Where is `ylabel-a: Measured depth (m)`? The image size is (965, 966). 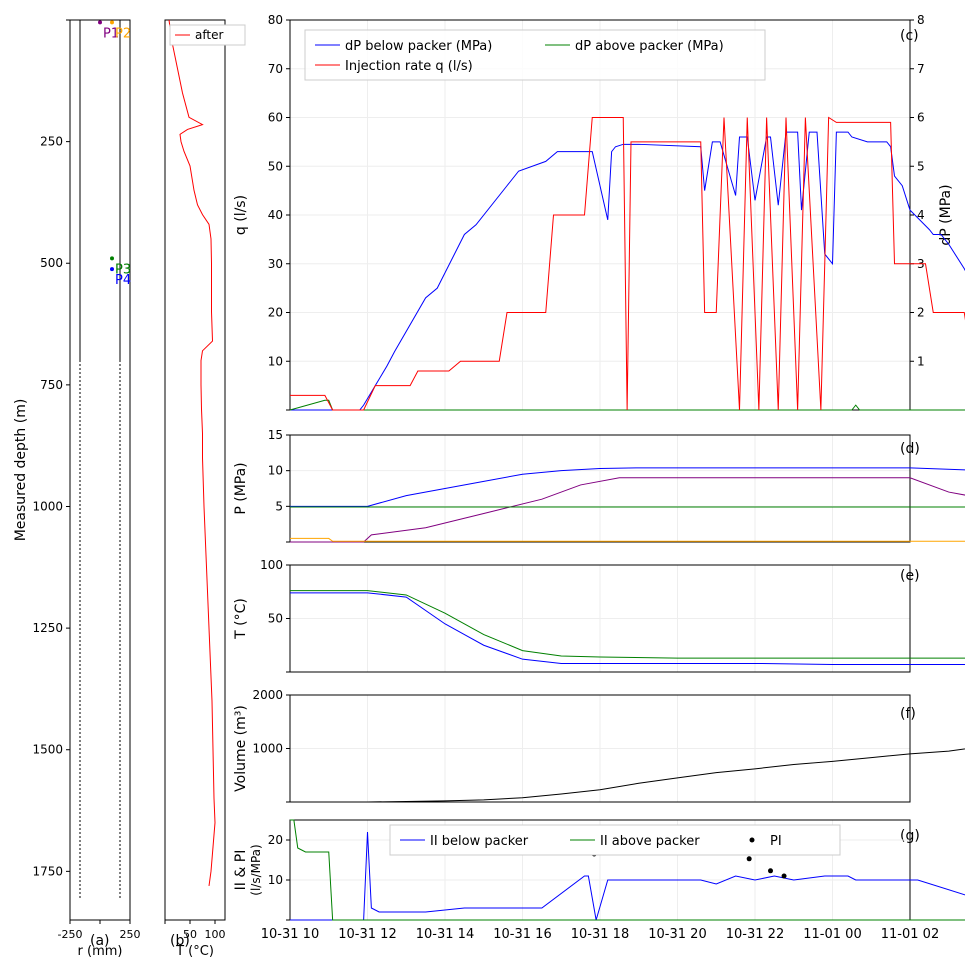
ylabel-a: Measured depth (m) is located at coordinates (21, 470).